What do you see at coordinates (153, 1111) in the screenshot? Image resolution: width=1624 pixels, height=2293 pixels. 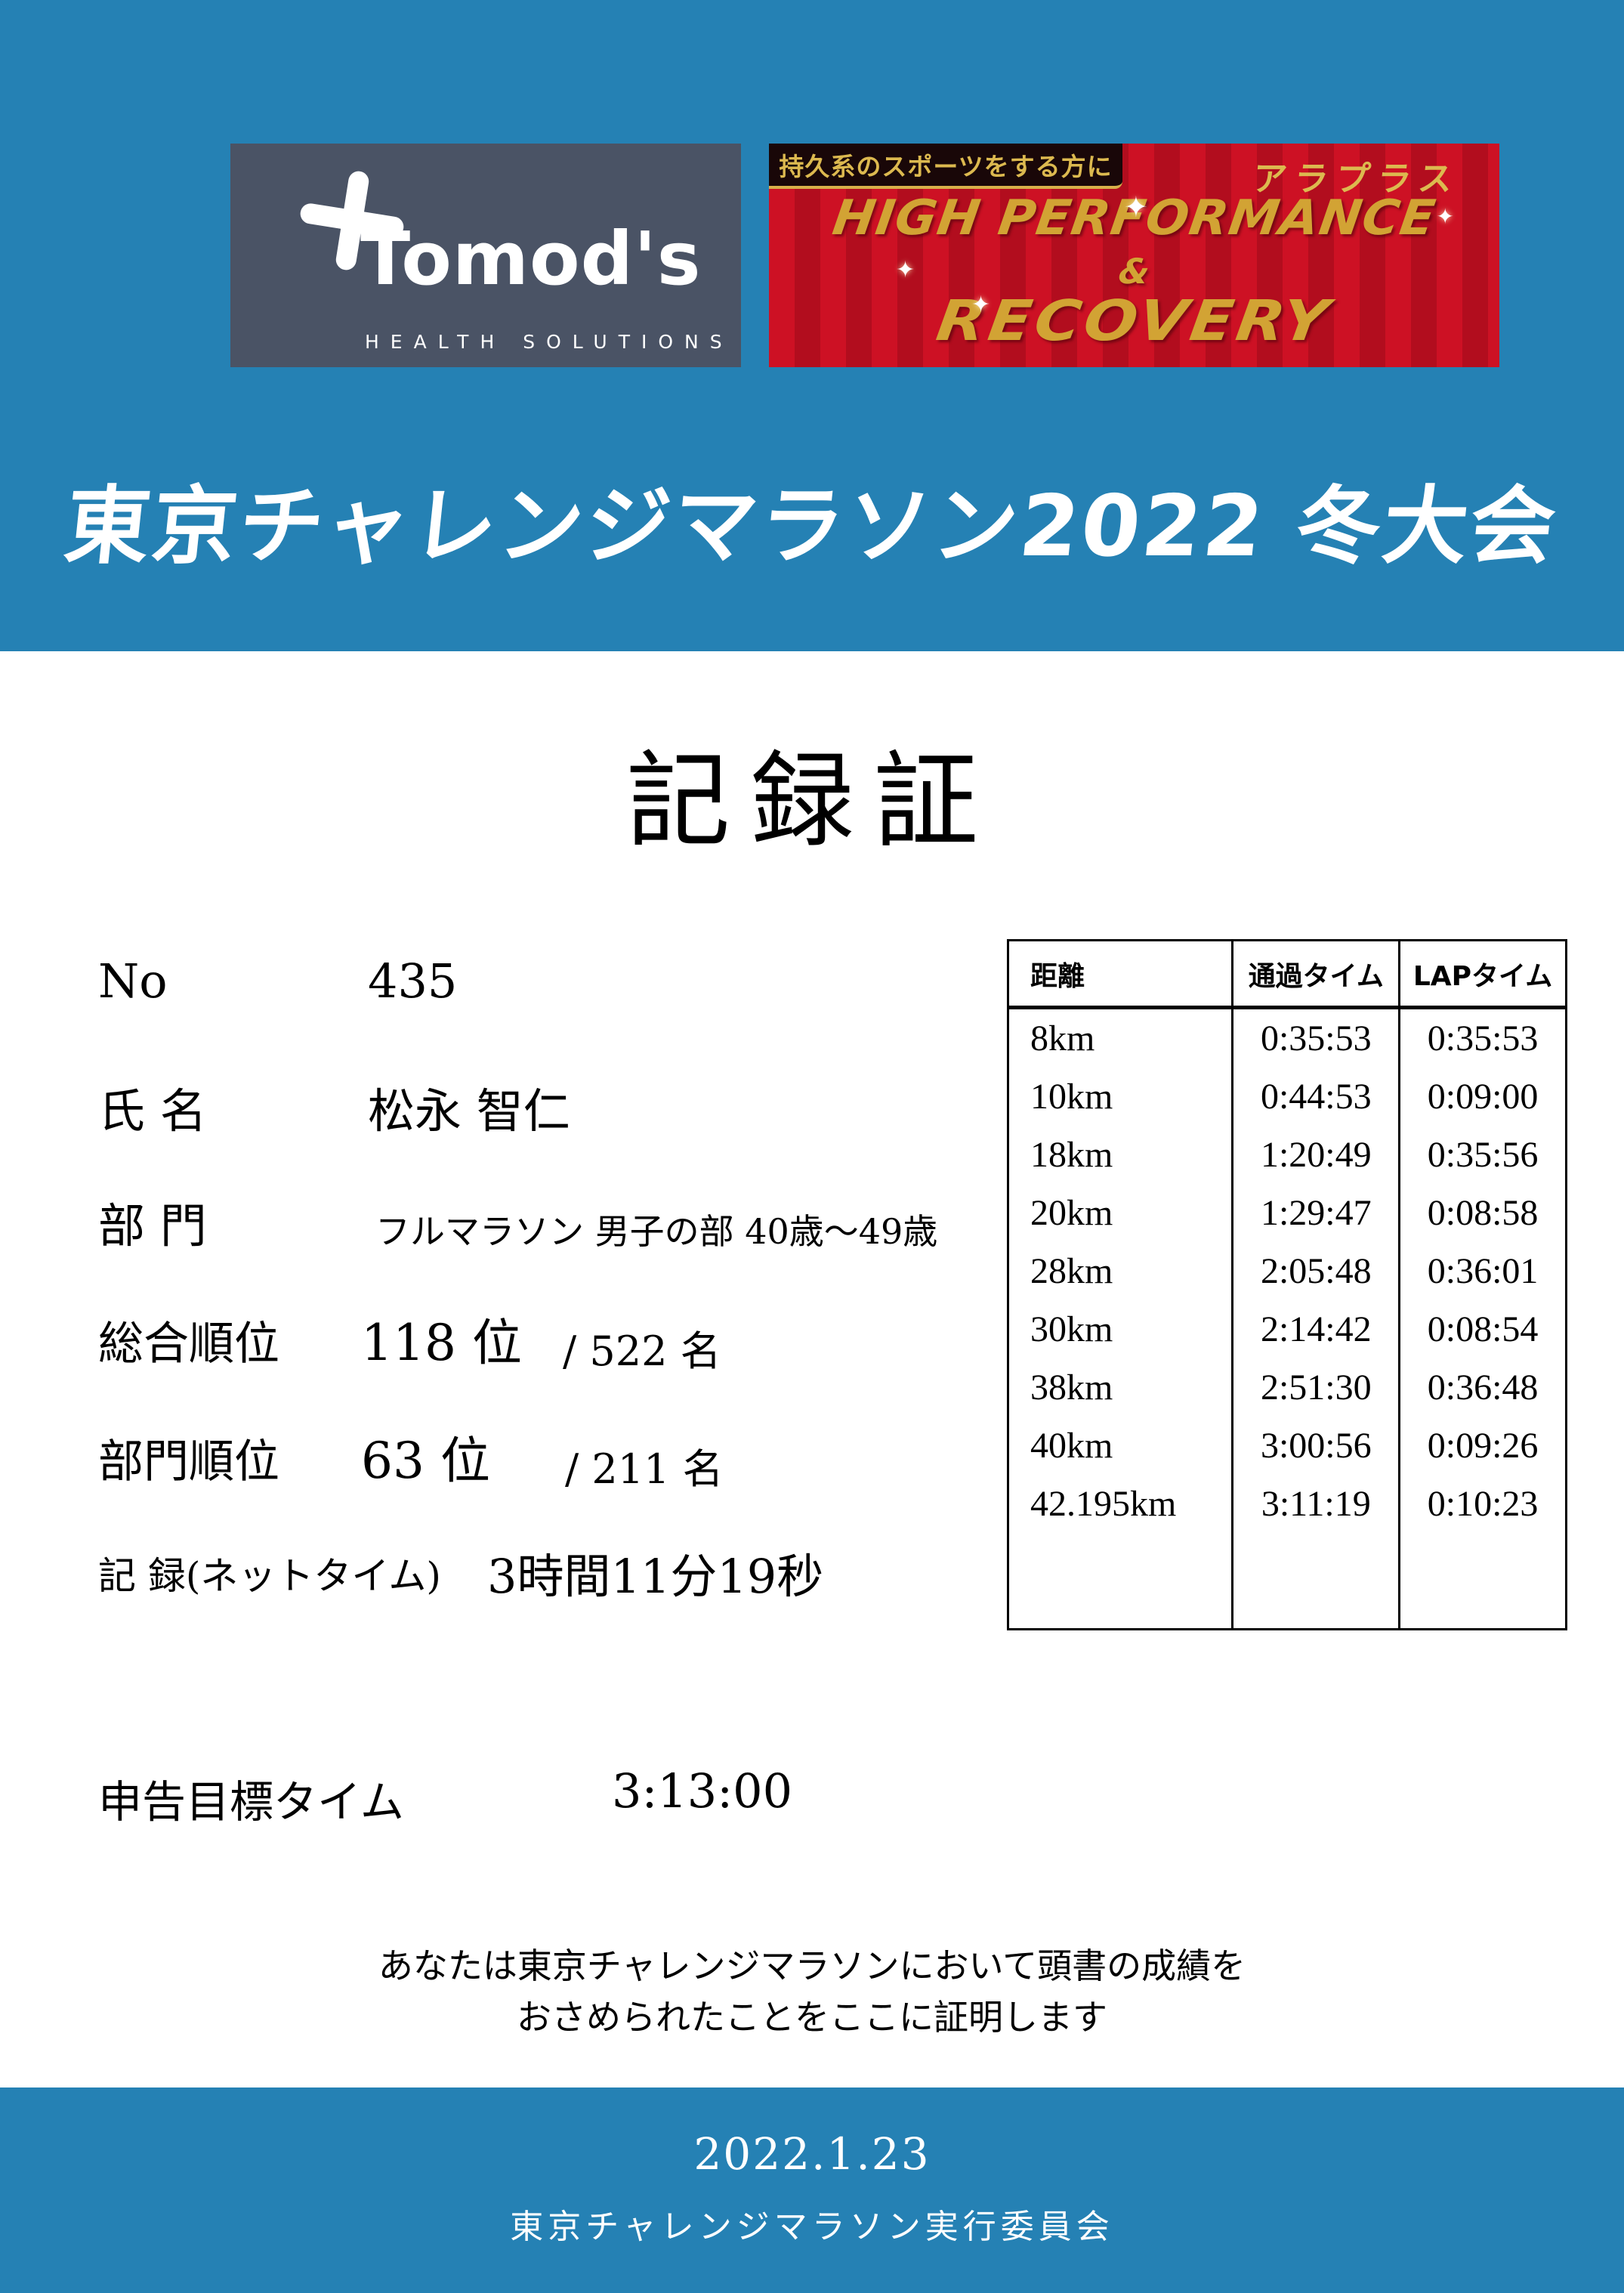 I see `name-label: 氏 名` at bounding box center [153, 1111].